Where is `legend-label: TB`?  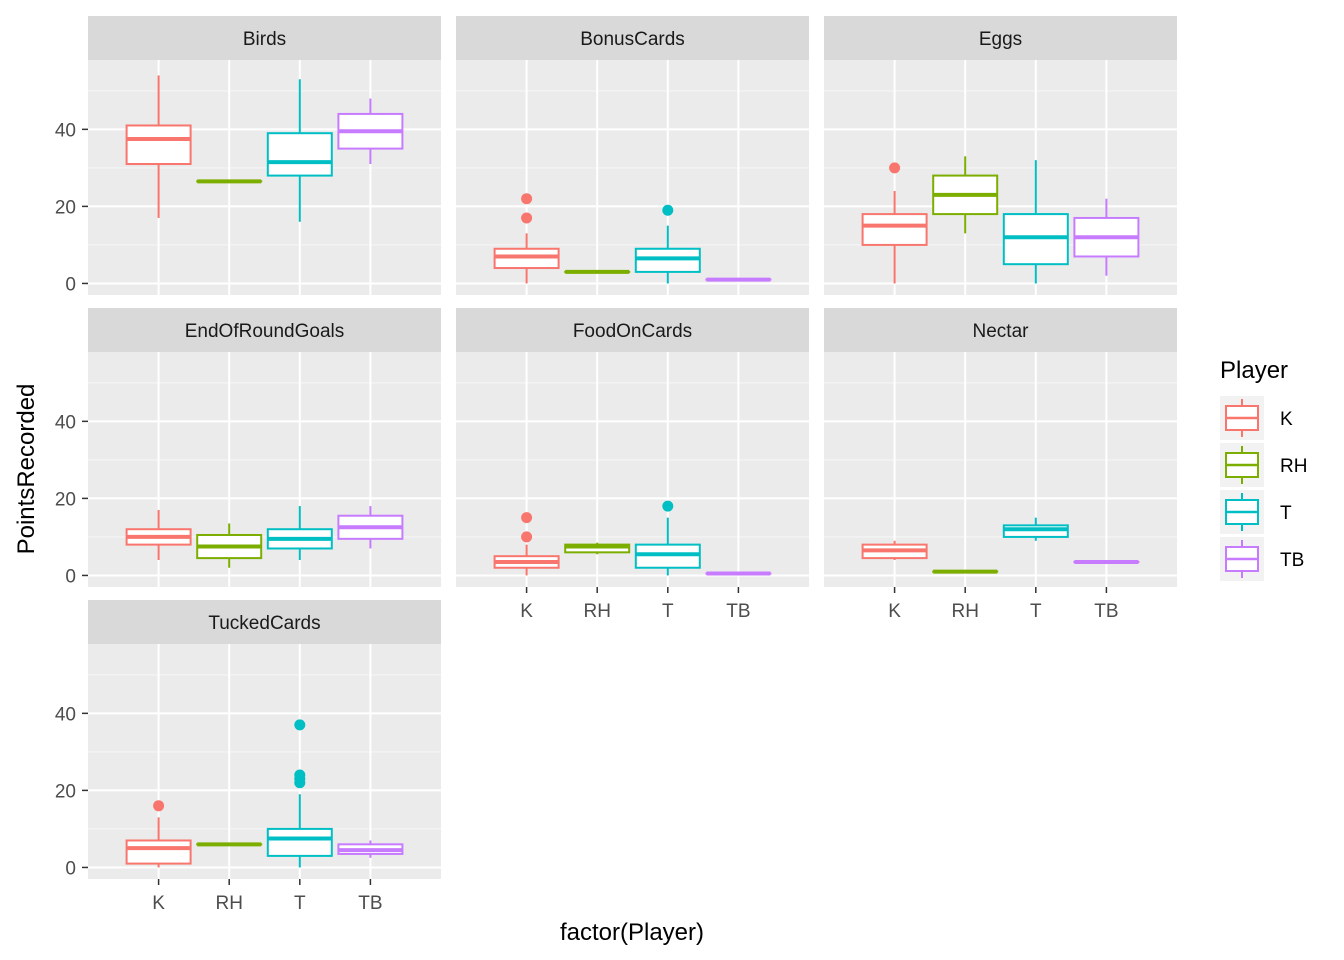 legend-label: TB is located at coordinates (1292, 560).